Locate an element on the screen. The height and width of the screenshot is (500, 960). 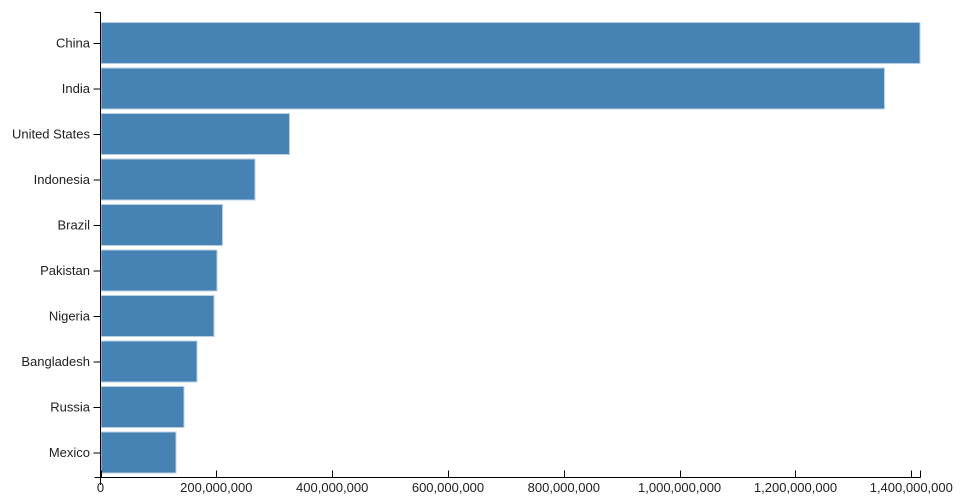
y-tick-label-nigeria: Nigeria is located at coordinates (70, 316).